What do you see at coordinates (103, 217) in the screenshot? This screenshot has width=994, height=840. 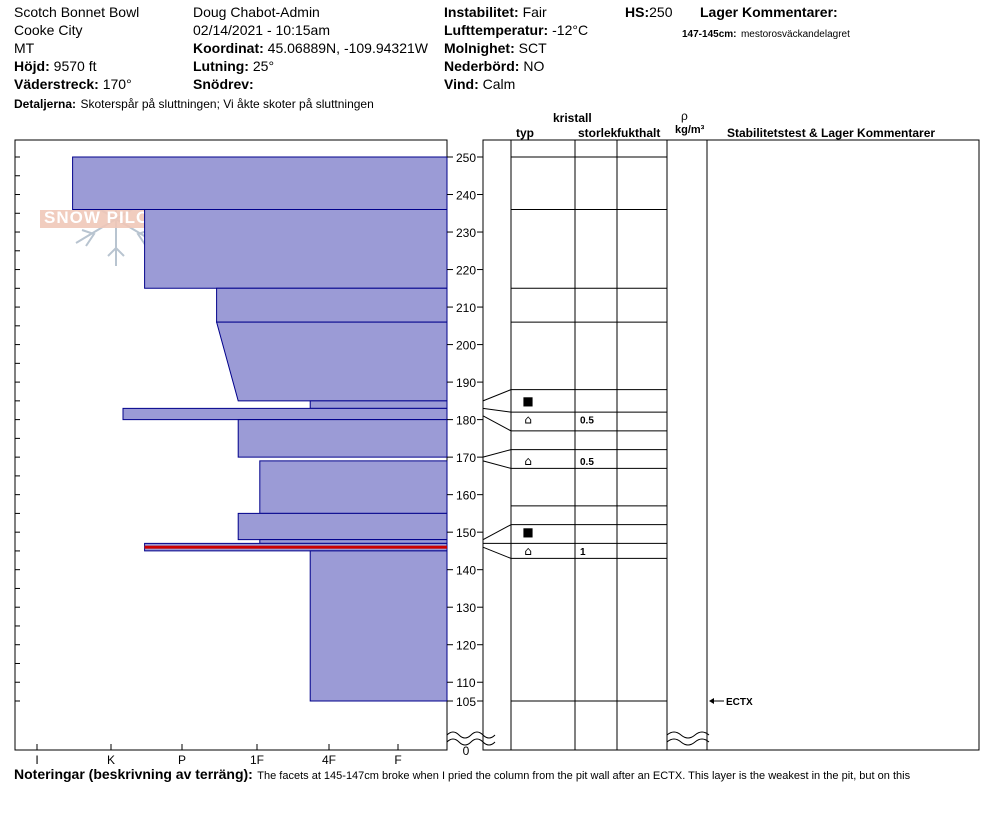 I see `logo-text: SNOW PILOT` at bounding box center [103, 217].